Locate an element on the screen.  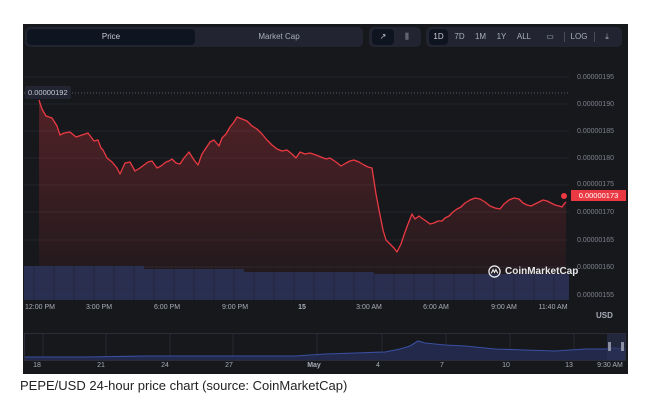
navigator-tick: 13 is located at coordinates (569, 365).